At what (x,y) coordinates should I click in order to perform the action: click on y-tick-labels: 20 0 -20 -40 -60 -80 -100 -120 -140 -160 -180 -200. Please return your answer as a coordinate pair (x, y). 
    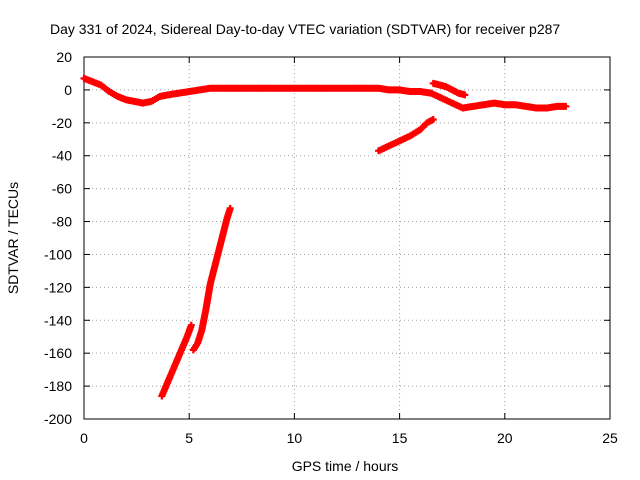
    Looking at the image, I should click on (58, 238).